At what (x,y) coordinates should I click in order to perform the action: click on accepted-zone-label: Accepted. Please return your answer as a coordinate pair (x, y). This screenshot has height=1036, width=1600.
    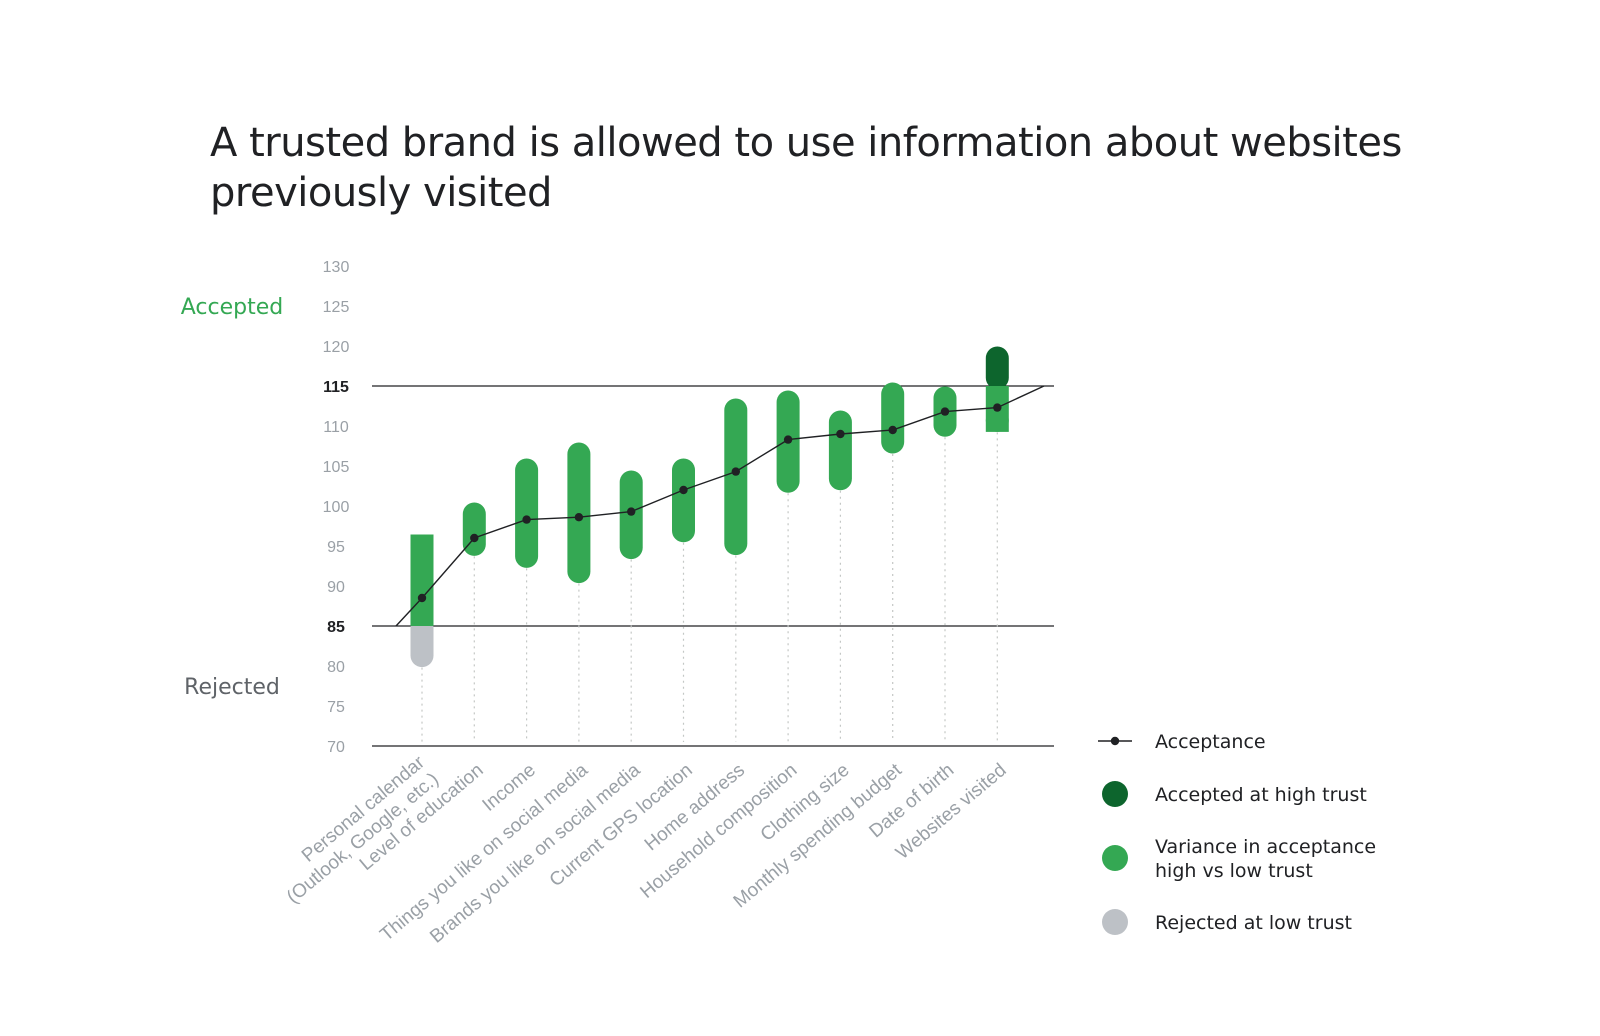
    Looking at the image, I should click on (232, 307).